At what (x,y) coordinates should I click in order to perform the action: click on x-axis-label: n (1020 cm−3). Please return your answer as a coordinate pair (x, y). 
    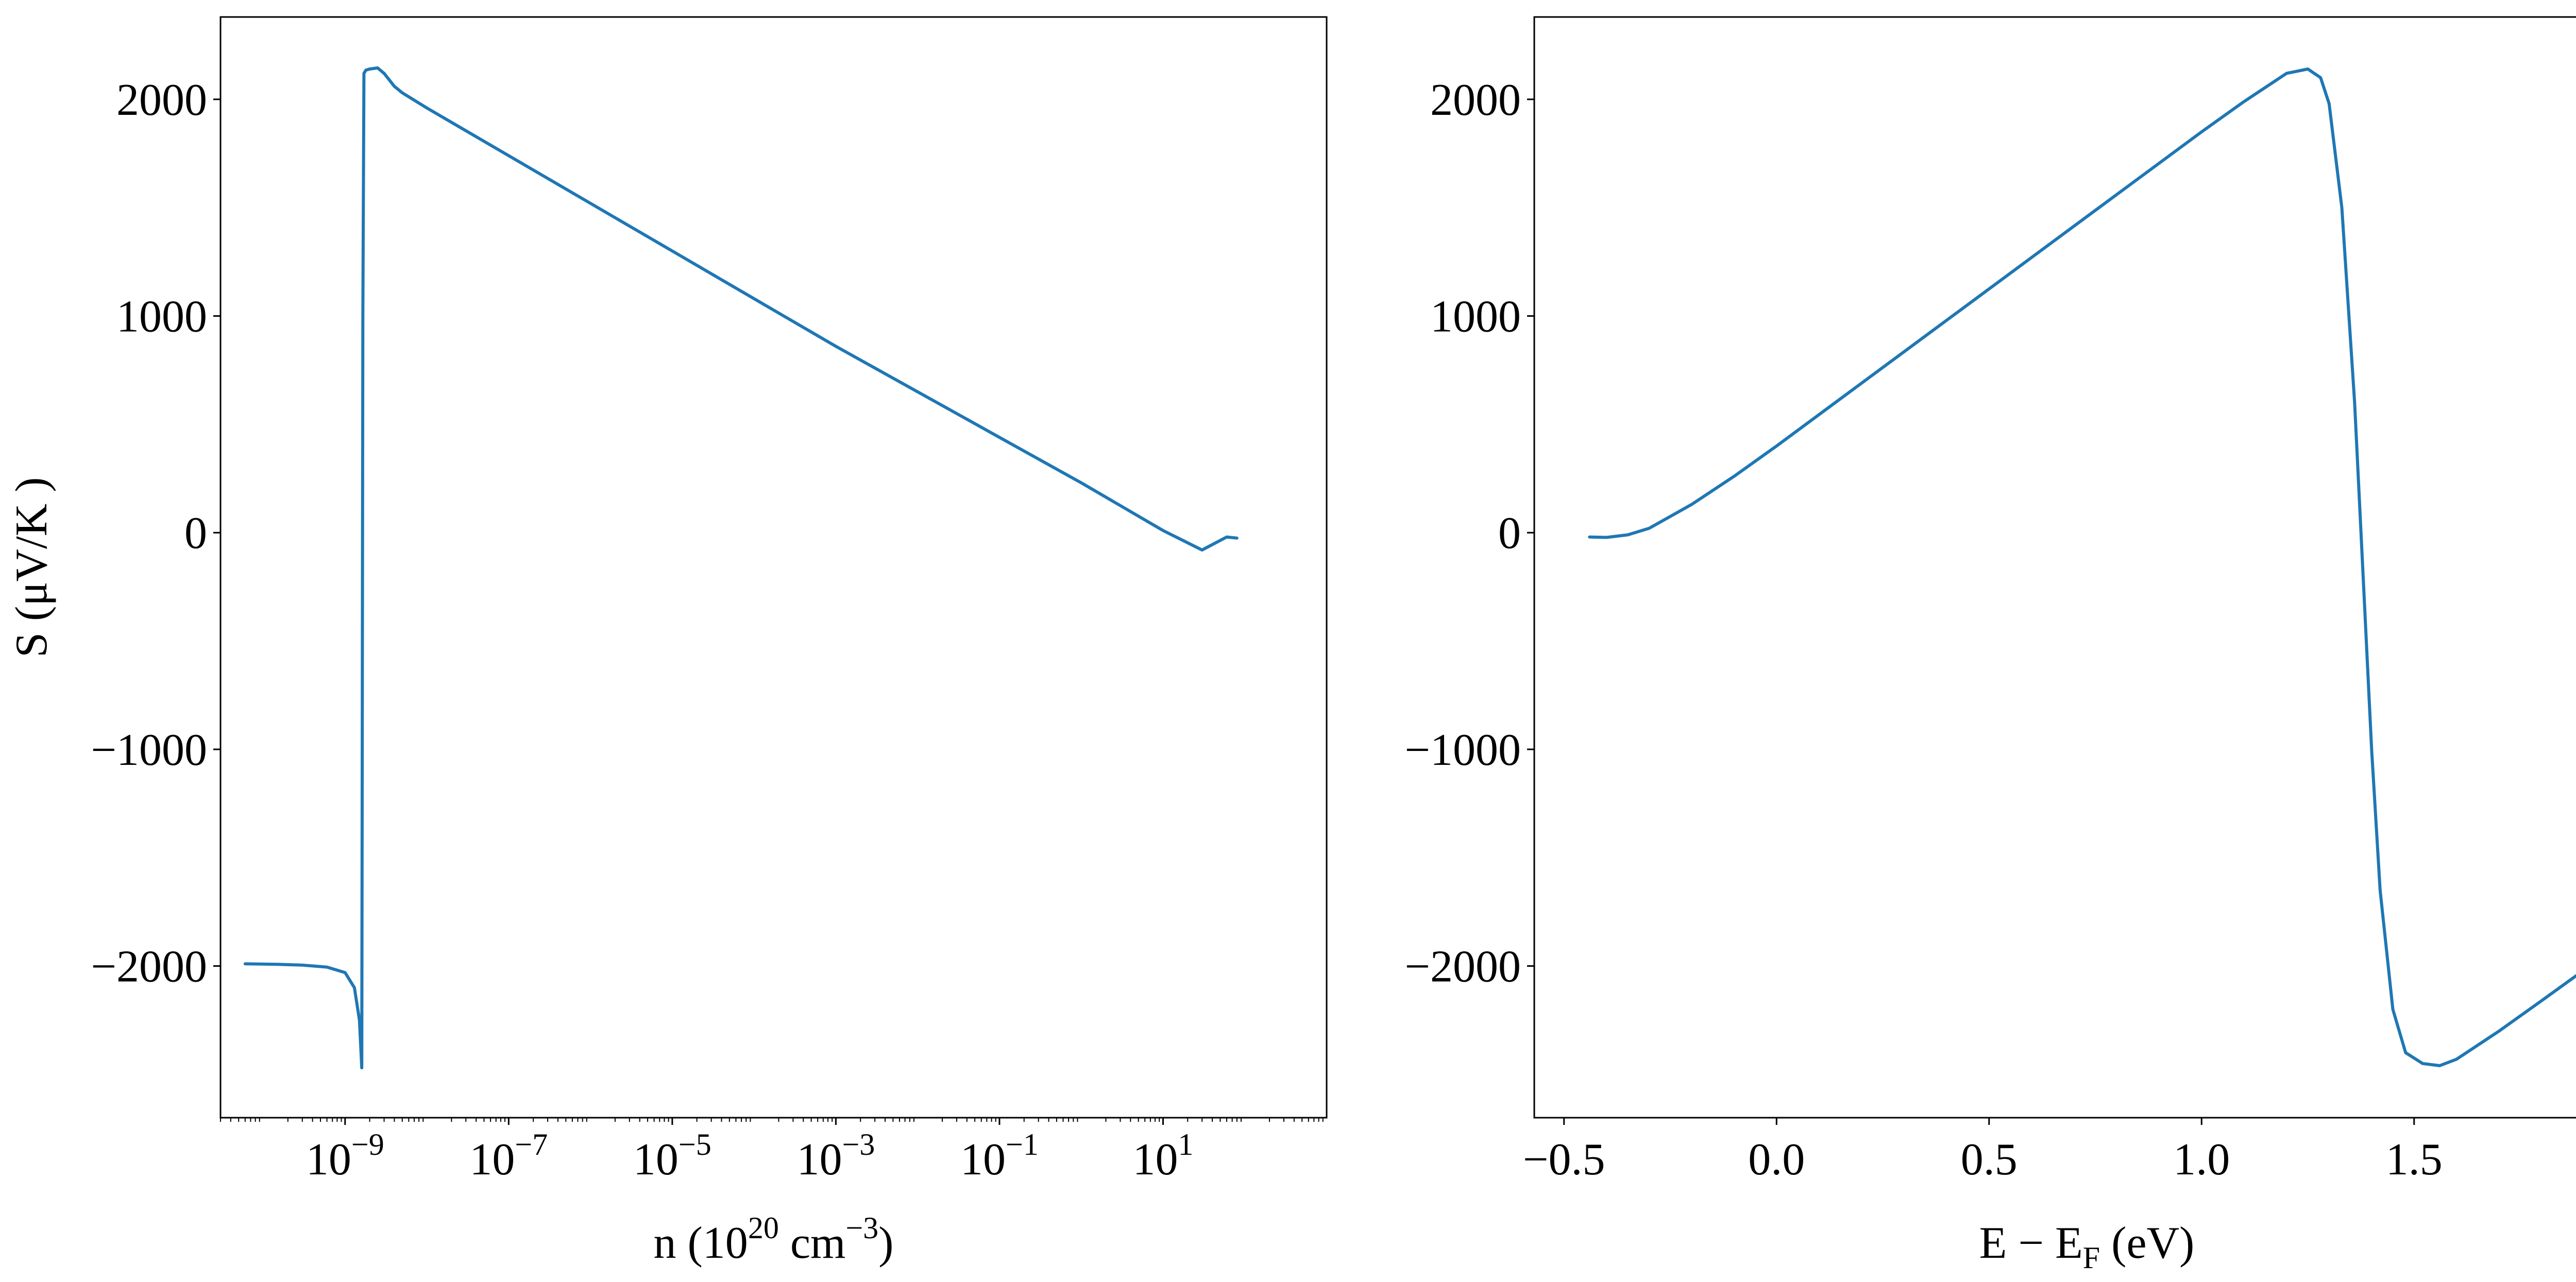
    Looking at the image, I should click on (774, 1239).